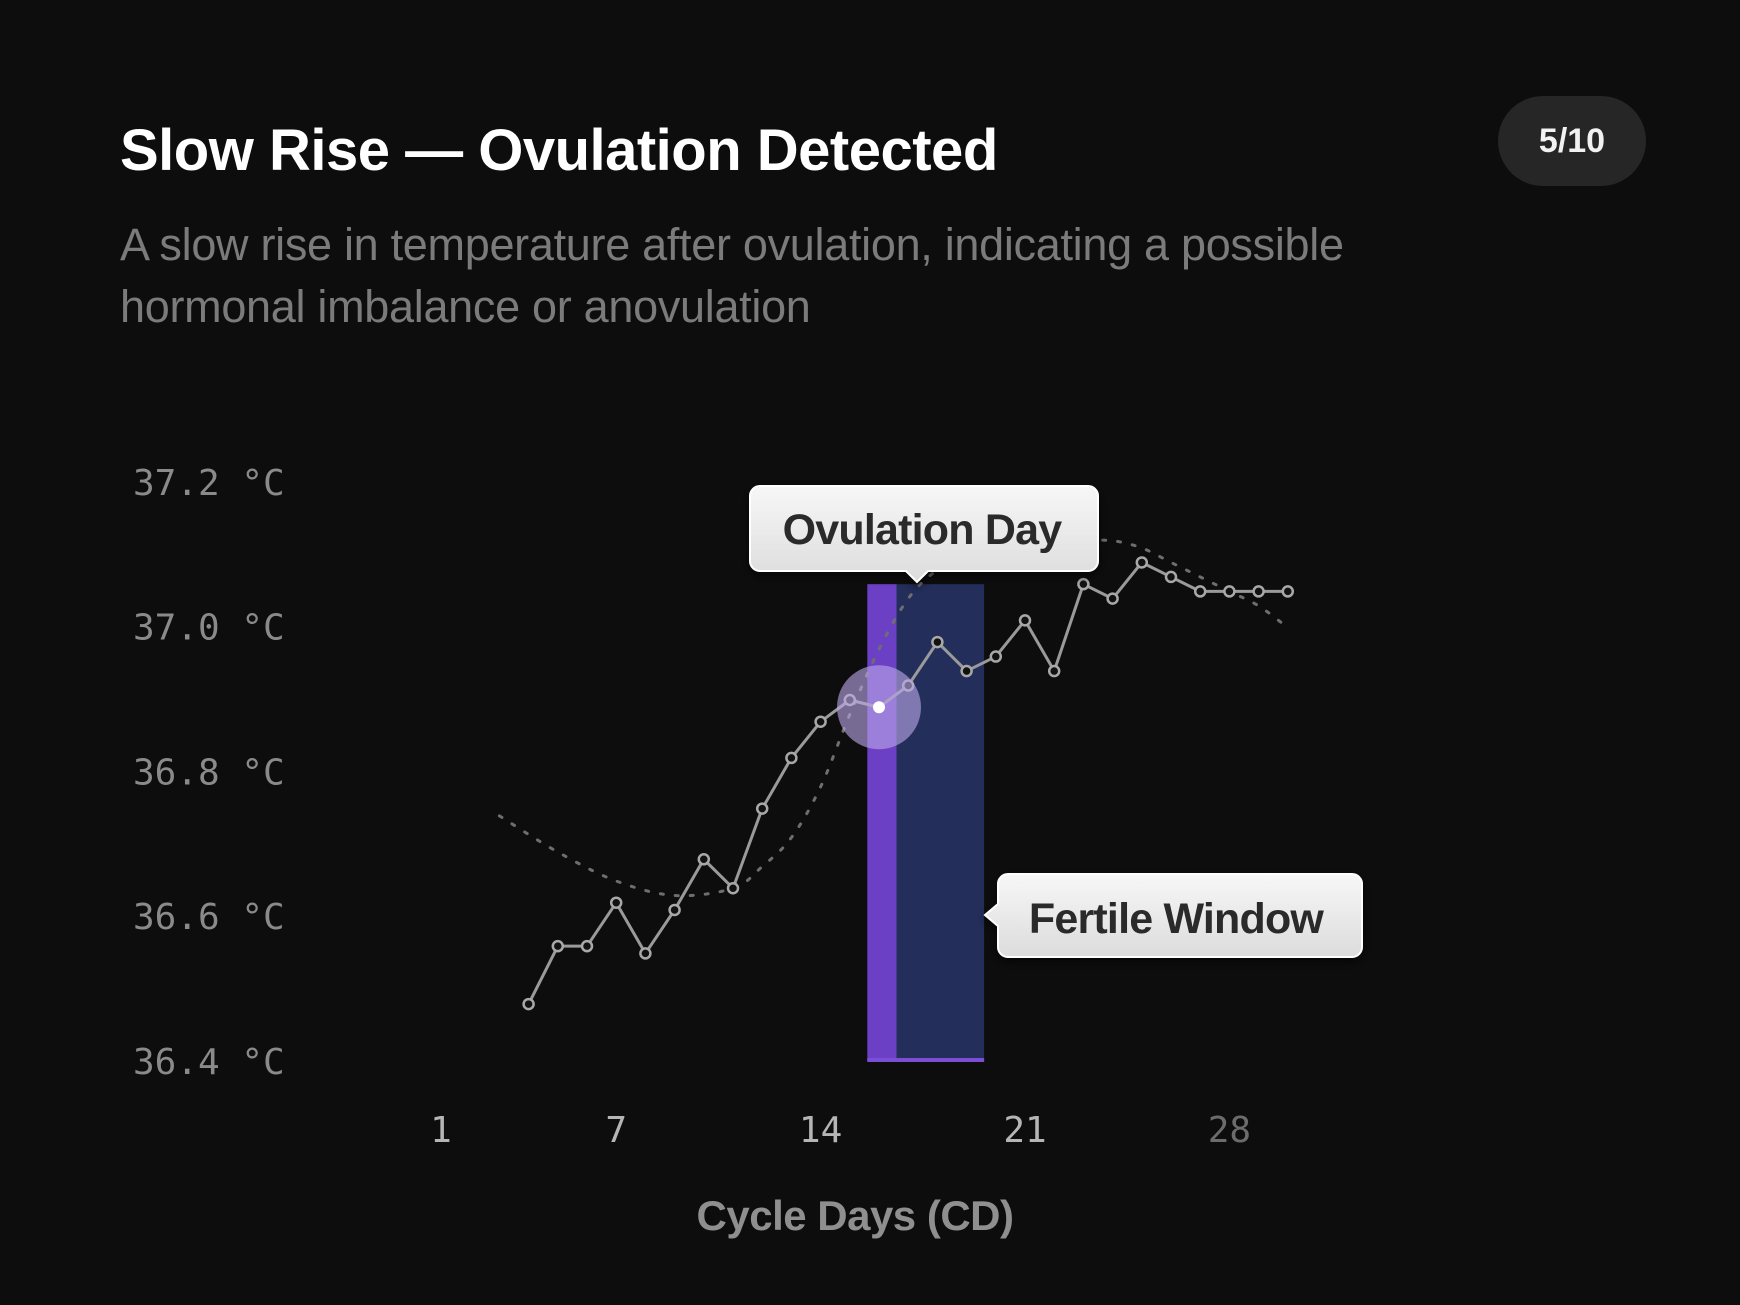  What do you see at coordinates (209, 628) in the screenshot?
I see `y-tick-label: 37.0 °C` at bounding box center [209, 628].